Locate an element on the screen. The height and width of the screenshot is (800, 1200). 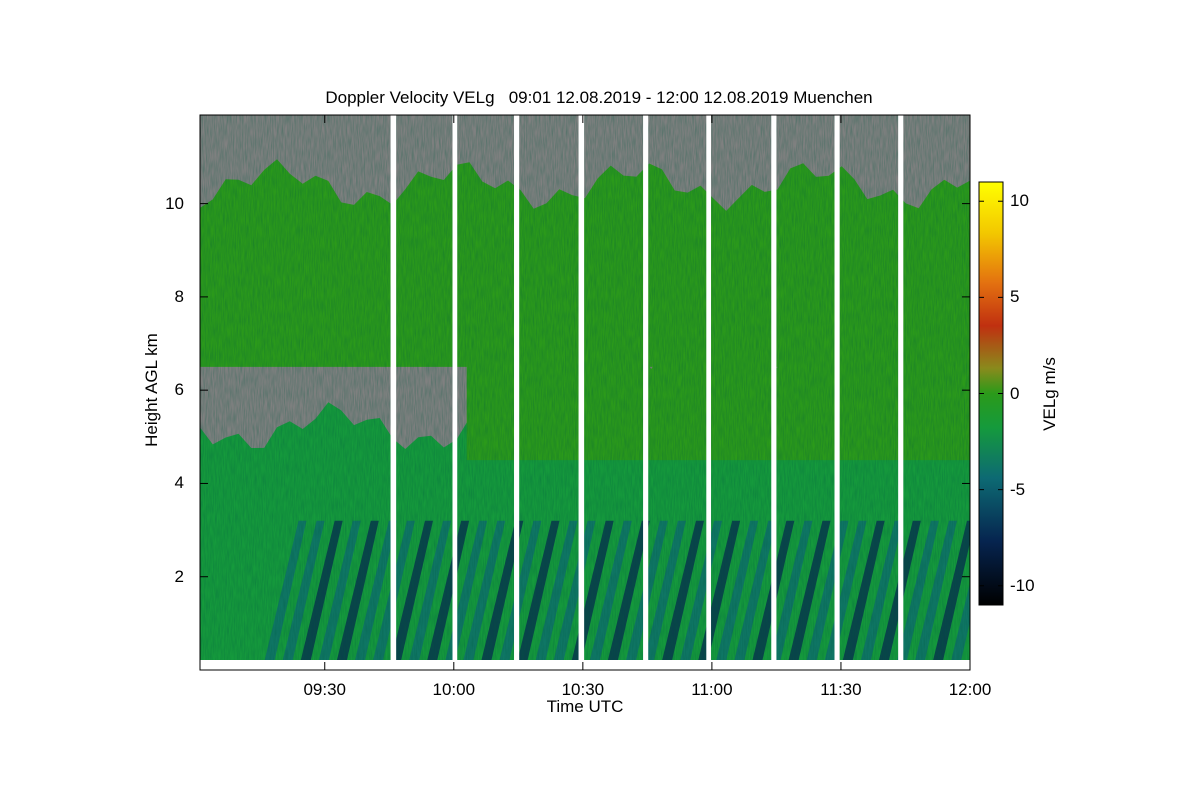
x-tick-label: 11:30 is located at coordinates (841, 689).